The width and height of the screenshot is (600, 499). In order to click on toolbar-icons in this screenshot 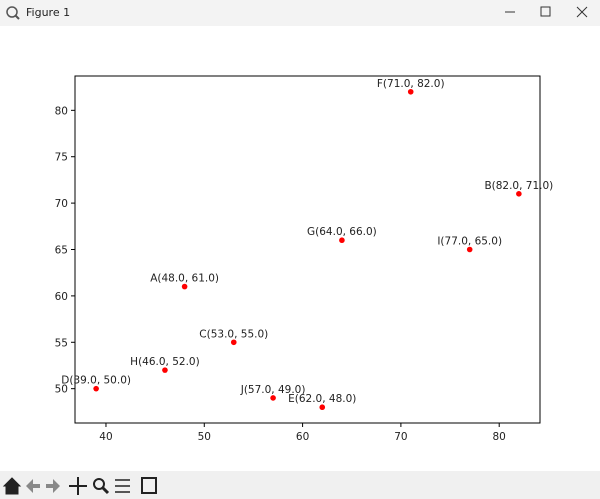, I will do `click(79, 486)`.